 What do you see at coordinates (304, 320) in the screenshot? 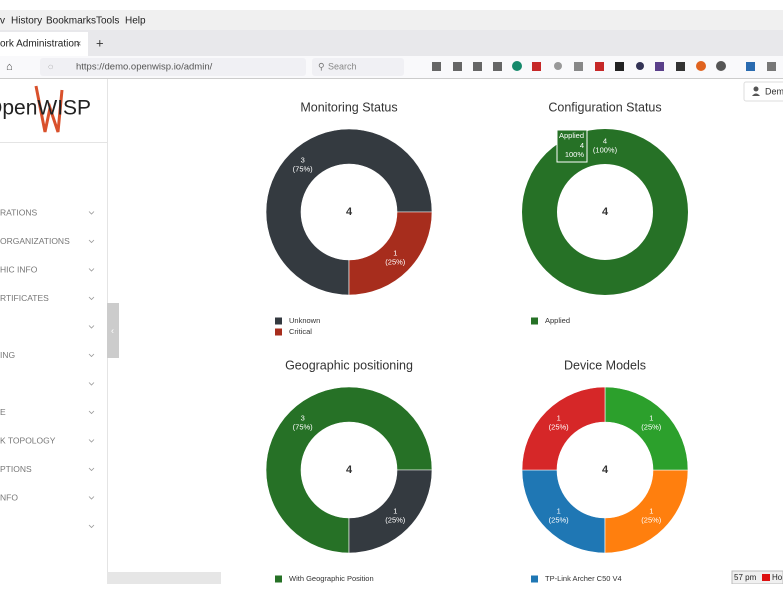
I see `legend-label: Unknown` at bounding box center [304, 320].